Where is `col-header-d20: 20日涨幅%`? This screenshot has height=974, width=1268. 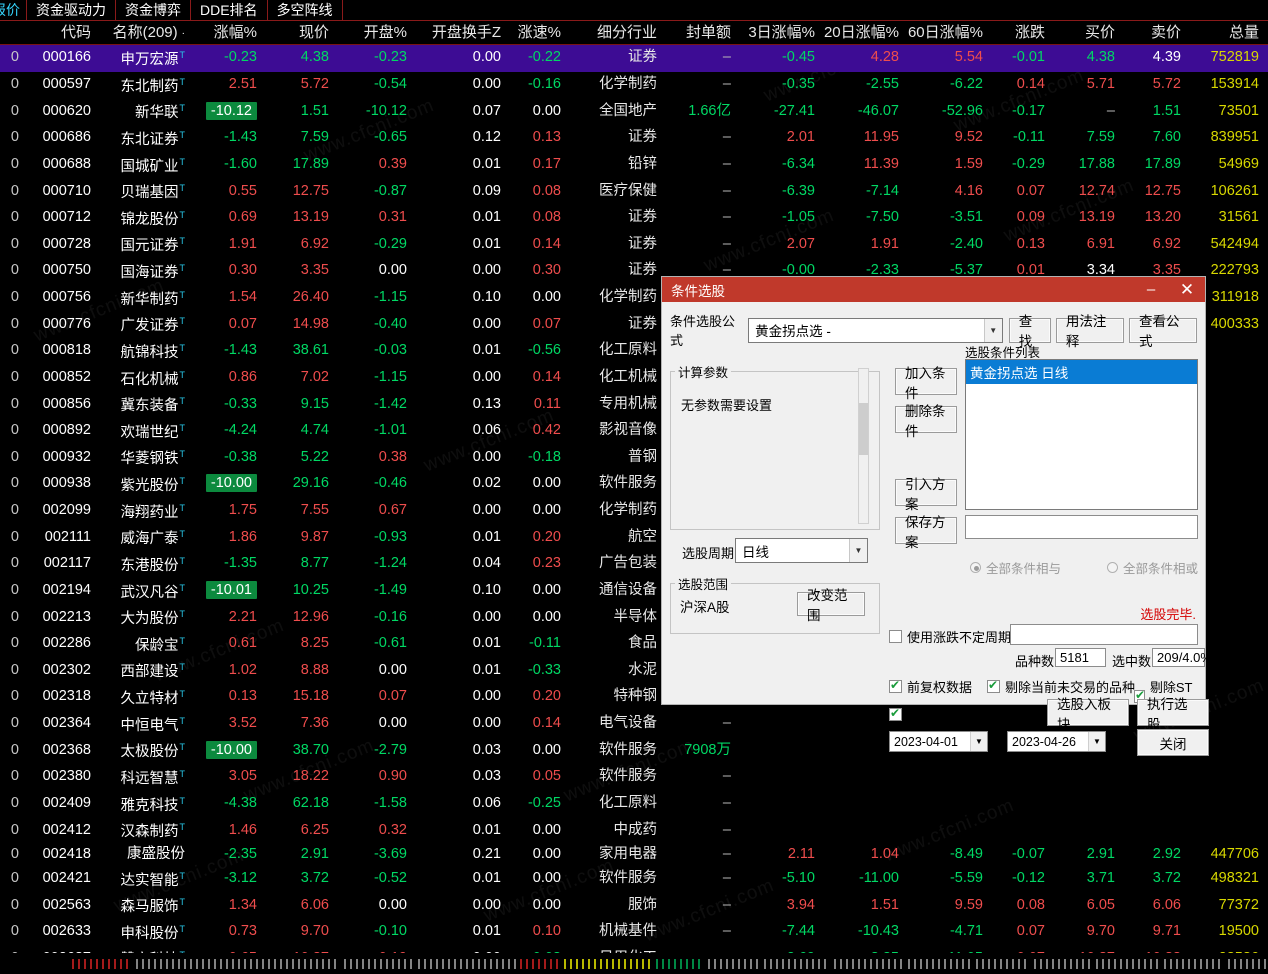
col-header-d20: 20日涨幅% is located at coordinates (862, 33).